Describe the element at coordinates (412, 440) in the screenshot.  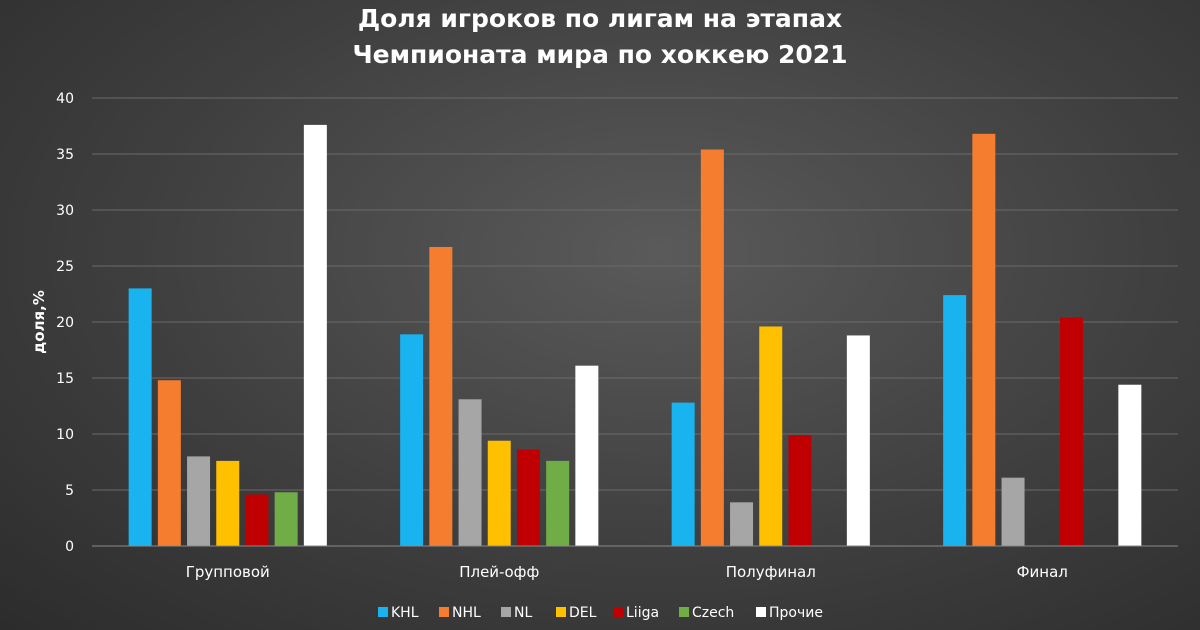
I see `bar-KHL-Плей-офф` at that location.